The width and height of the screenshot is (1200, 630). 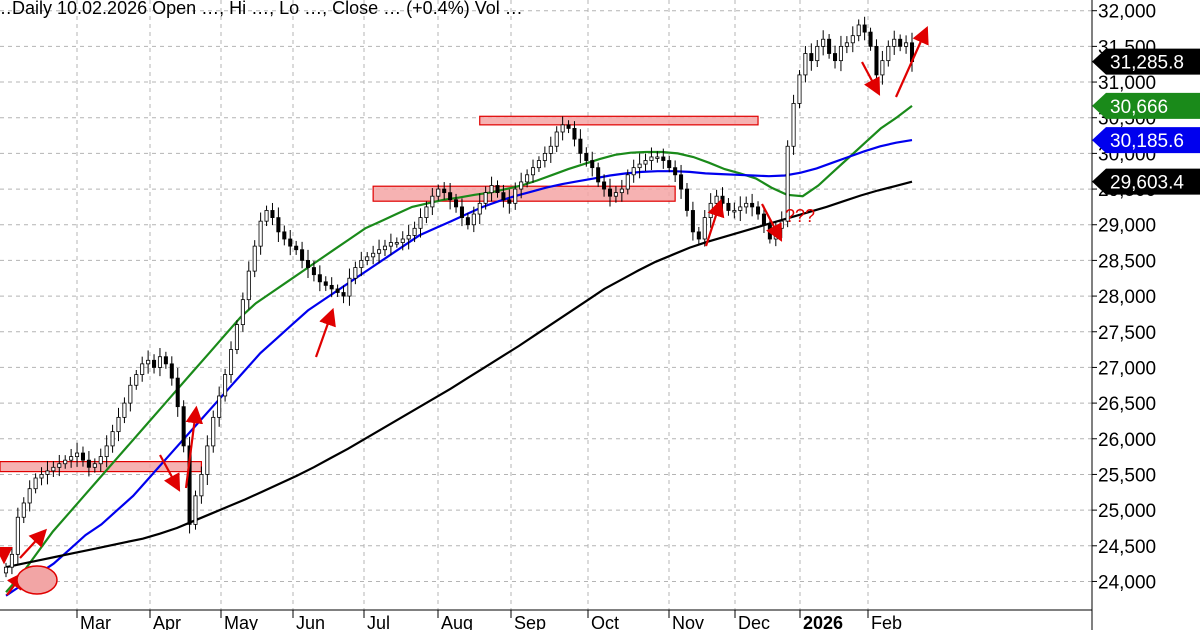 I want to click on price-tag: 29,603.4, so click(x=1146, y=181).